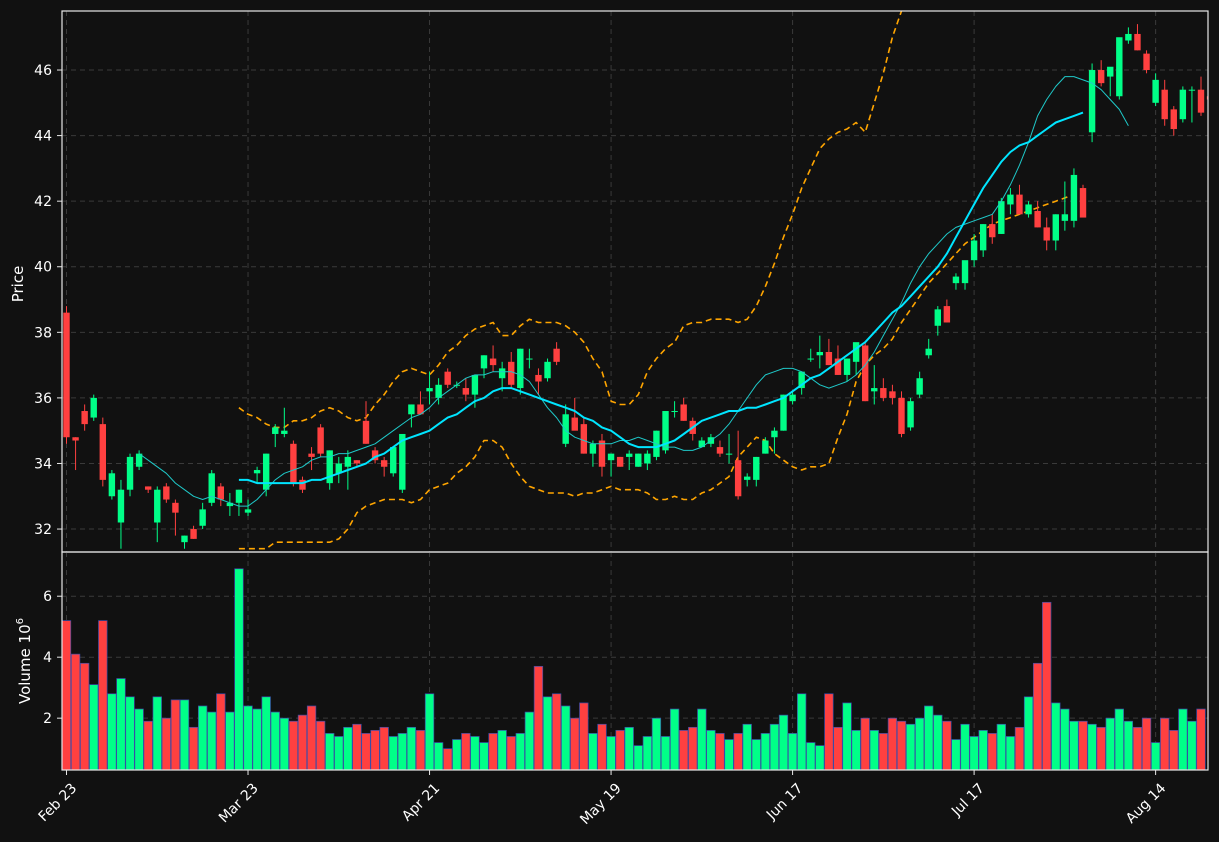  What do you see at coordinates (43, 333) in the screenshot?
I see `price-y-tick-label: 38` at bounding box center [43, 333].